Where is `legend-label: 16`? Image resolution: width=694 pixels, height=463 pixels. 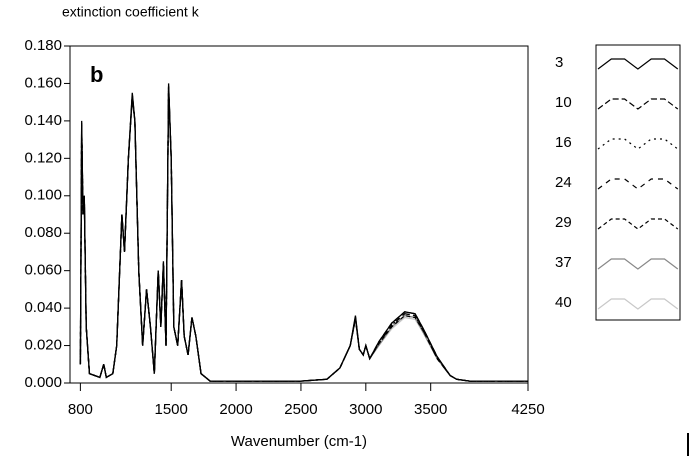
legend-label: 16 is located at coordinates (563, 142).